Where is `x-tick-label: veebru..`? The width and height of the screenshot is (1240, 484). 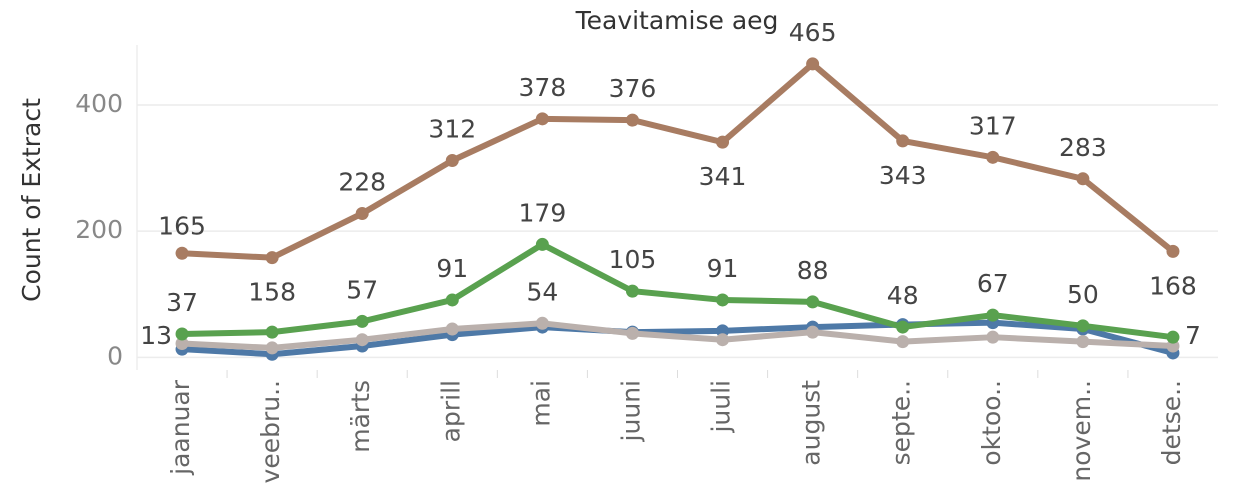
x-tick-label: veebru.. is located at coordinates (270, 431).